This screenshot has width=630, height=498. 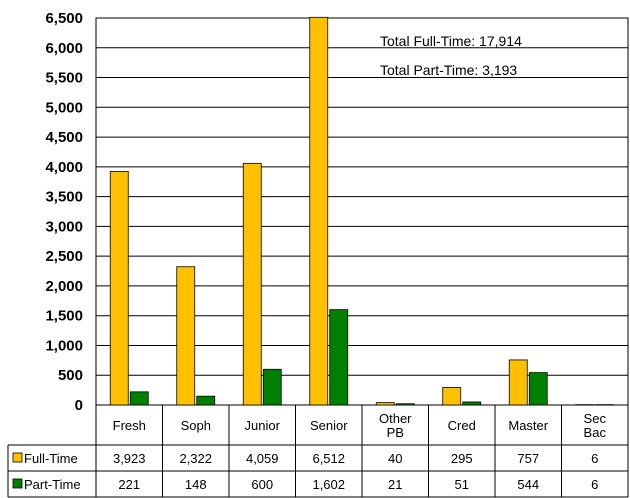 What do you see at coordinates (462, 458) in the screenshot?
I see `table-value: 295` at bounding box center [462, 458].